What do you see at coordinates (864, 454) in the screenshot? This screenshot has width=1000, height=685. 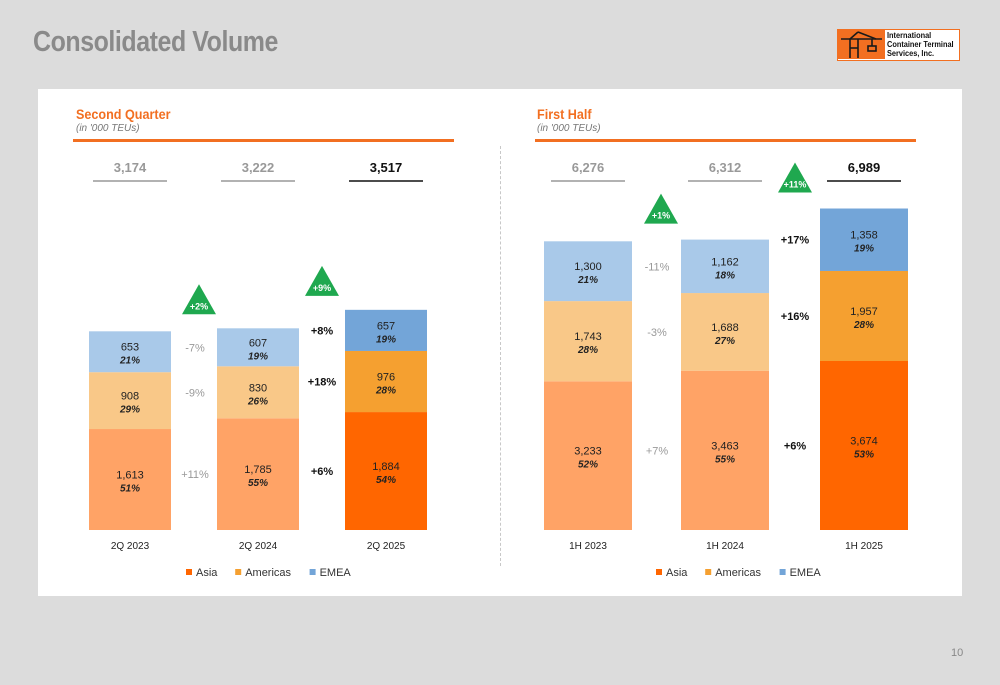 I see `share-label-asia-1-2: 53%` at bounding box center [864, 454].